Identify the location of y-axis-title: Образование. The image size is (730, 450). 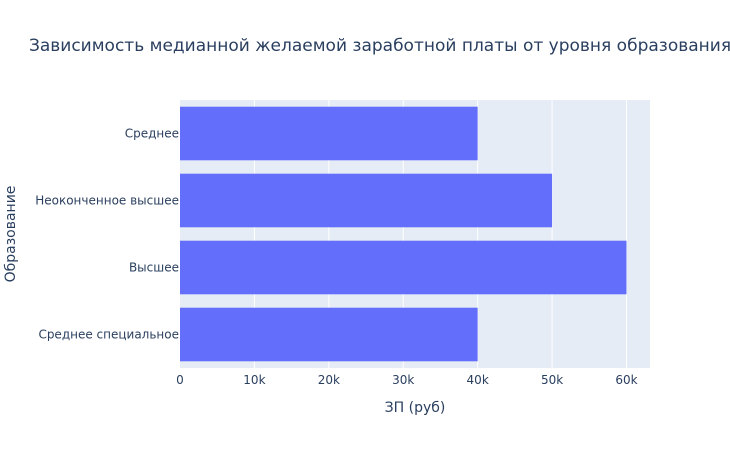
(11, 234).